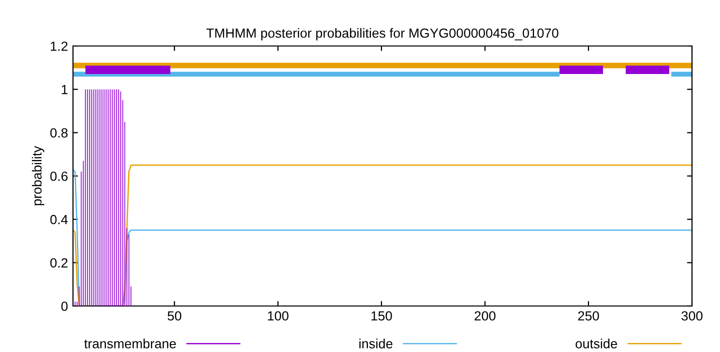  What do you see at coordinates (691, 316) in the screenshot?
I see `x-tick-label: 300` at bounding box center [691, 316].